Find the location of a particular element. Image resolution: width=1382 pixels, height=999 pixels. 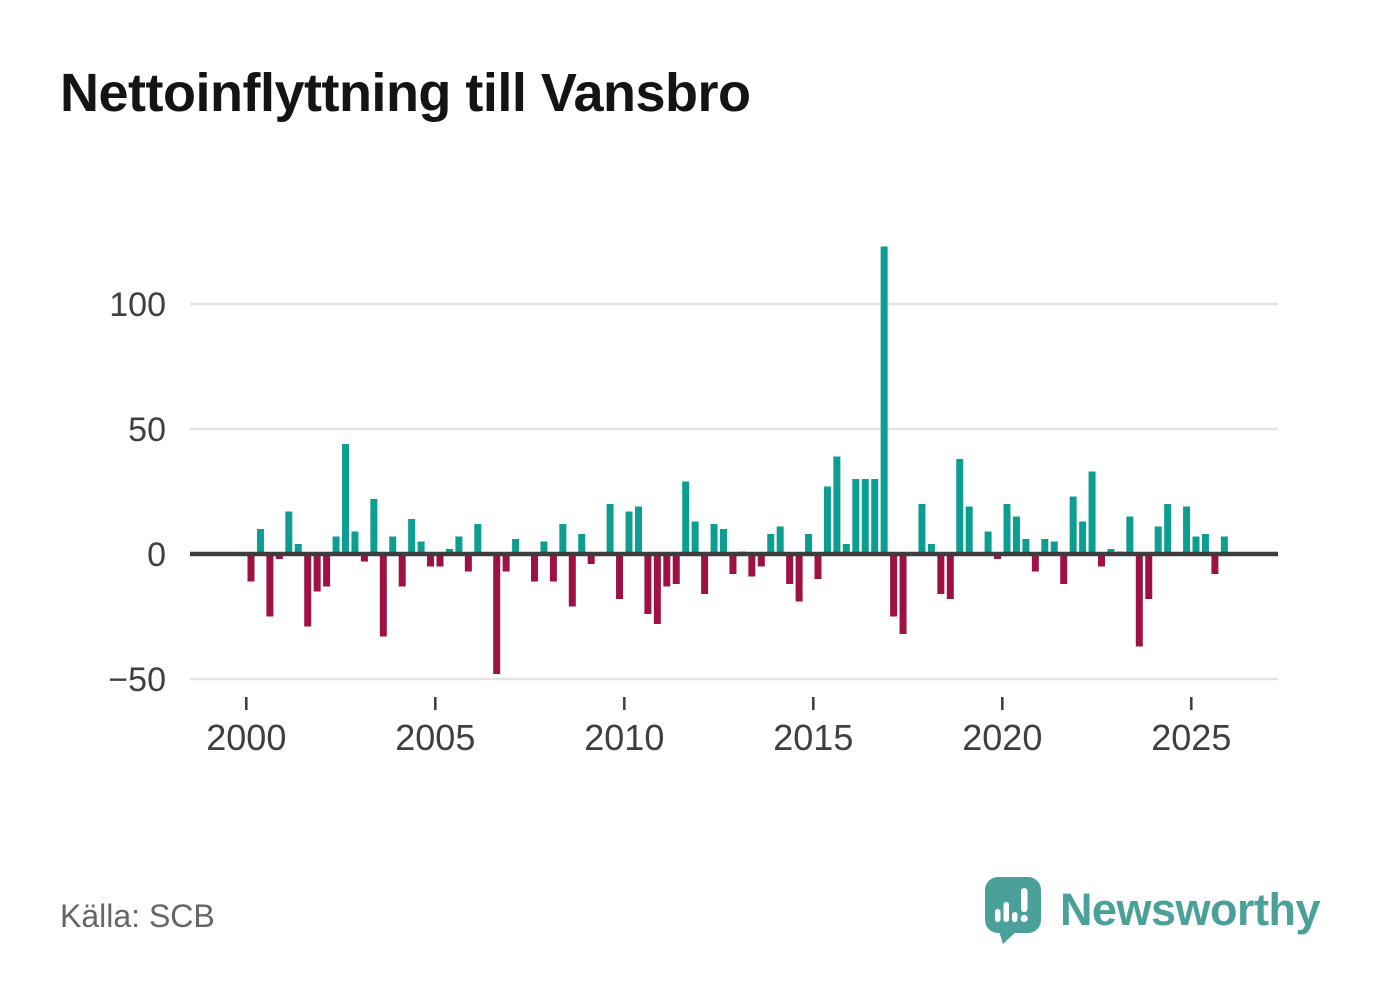

y-axis-tick-label: 0 is located at coordinates (156, 555).